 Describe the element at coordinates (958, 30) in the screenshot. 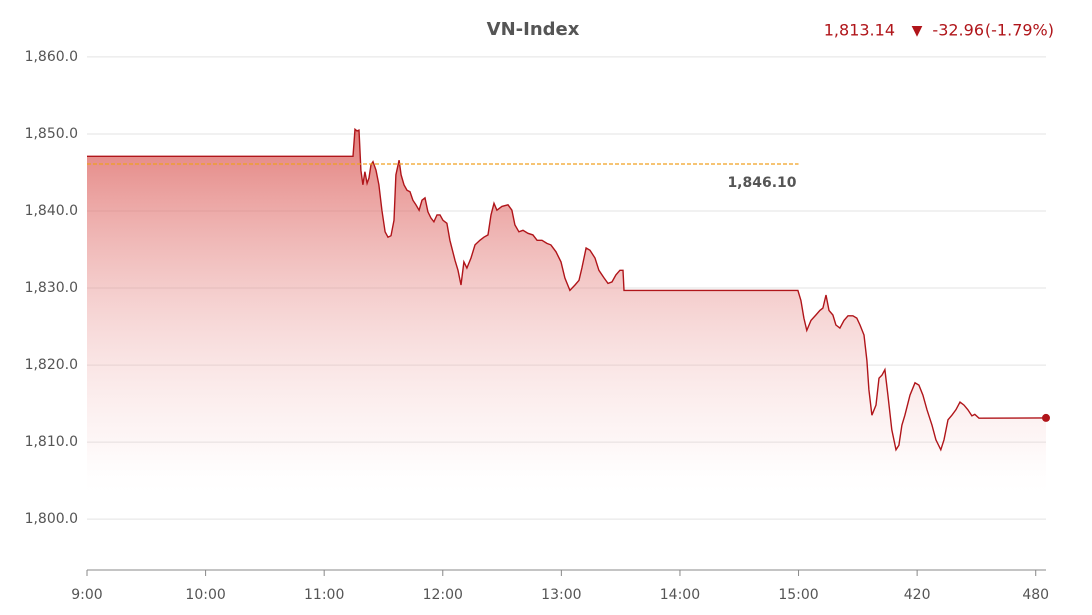

I see `change: -32.96` at that location.